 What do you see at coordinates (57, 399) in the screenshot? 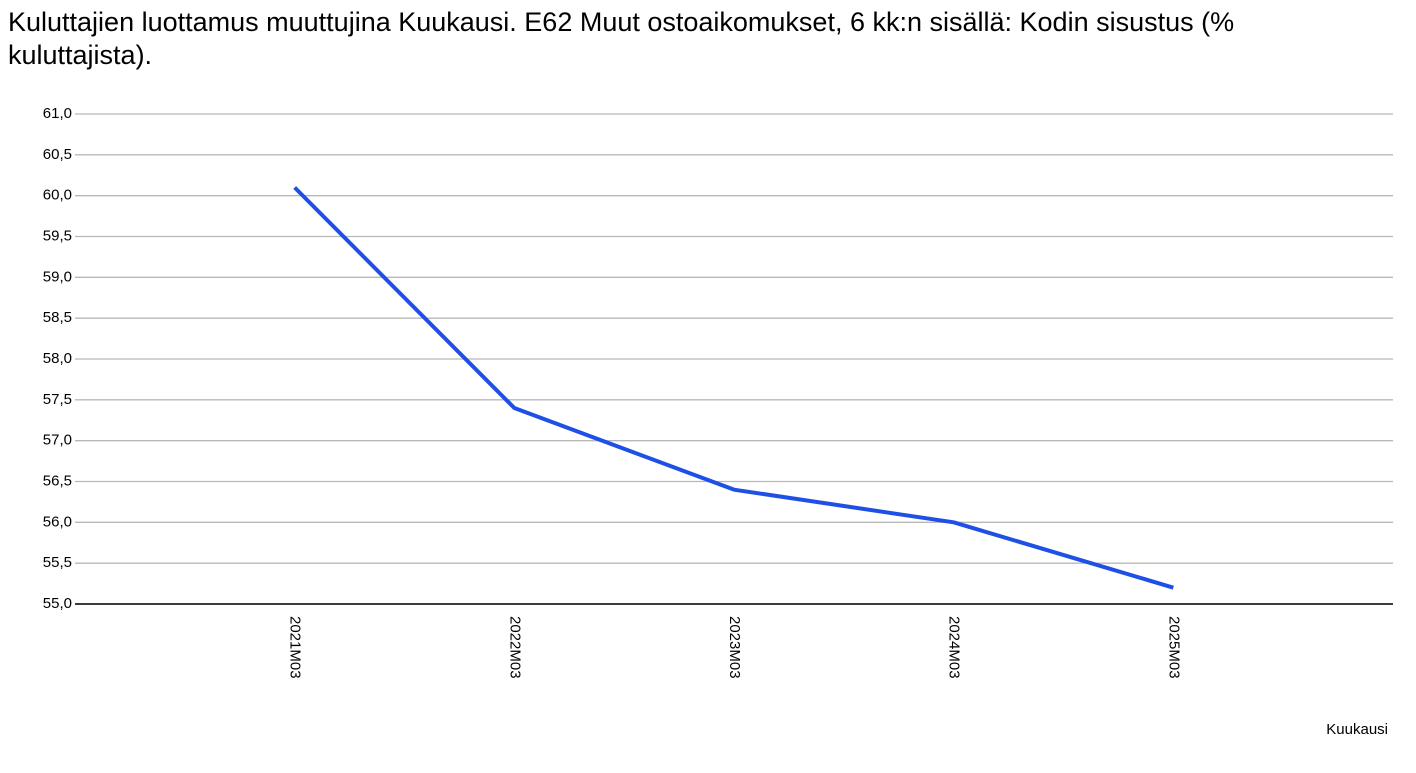
I see `y-tick-label: 57,5` at bounding box center [57, 399].